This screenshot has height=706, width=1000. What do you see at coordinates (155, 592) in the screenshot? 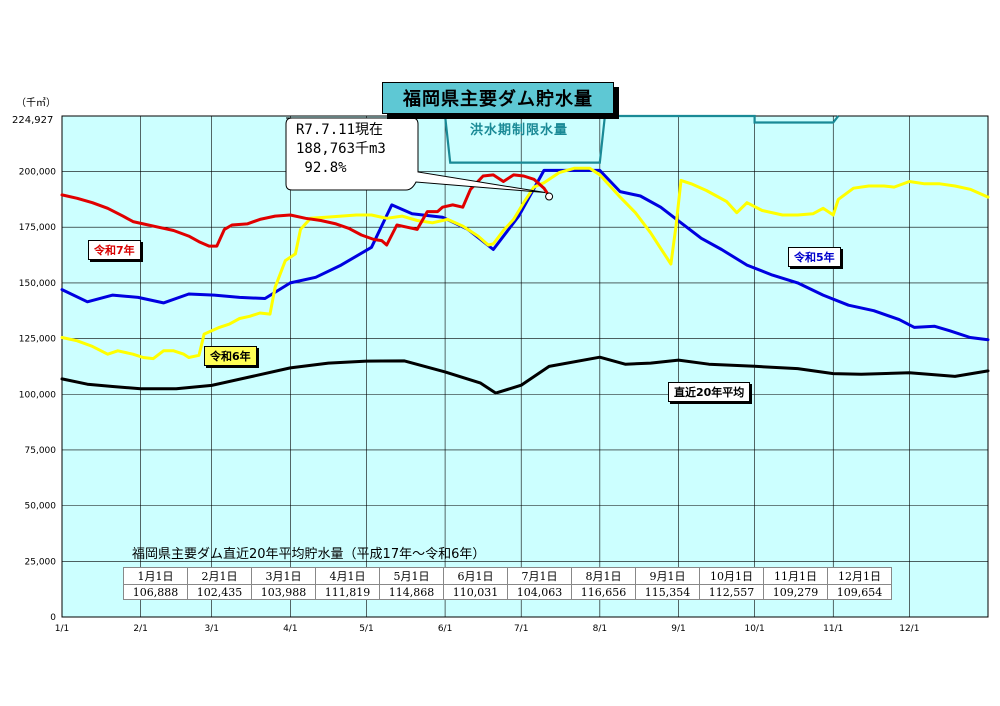
I see `table-value-cell: 106,888` at bounding box center [155, 592].